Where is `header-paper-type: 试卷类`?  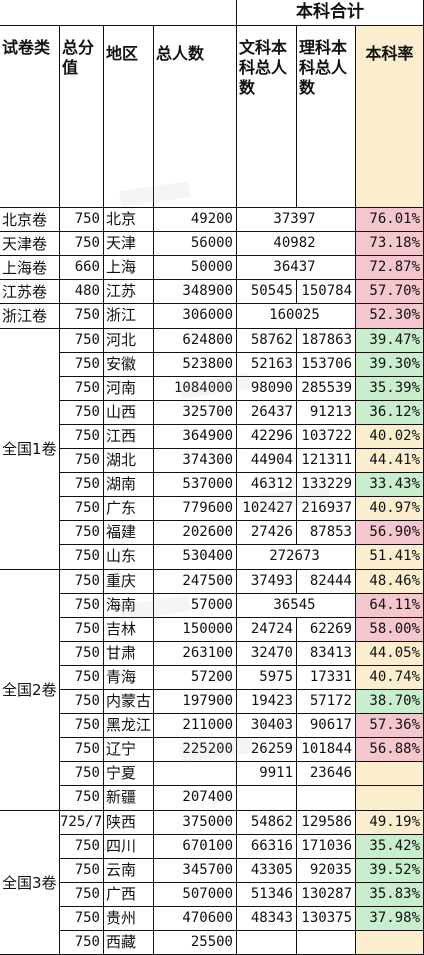
header-paper-type: 试卷类 is located at coordinates (30, 117).